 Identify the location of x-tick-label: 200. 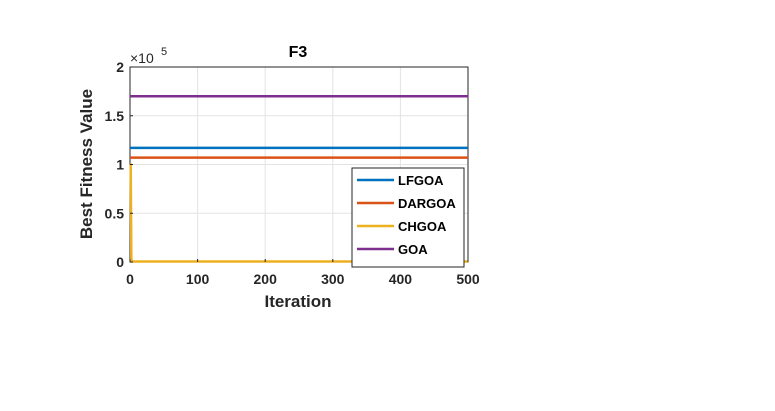
(266, 279).